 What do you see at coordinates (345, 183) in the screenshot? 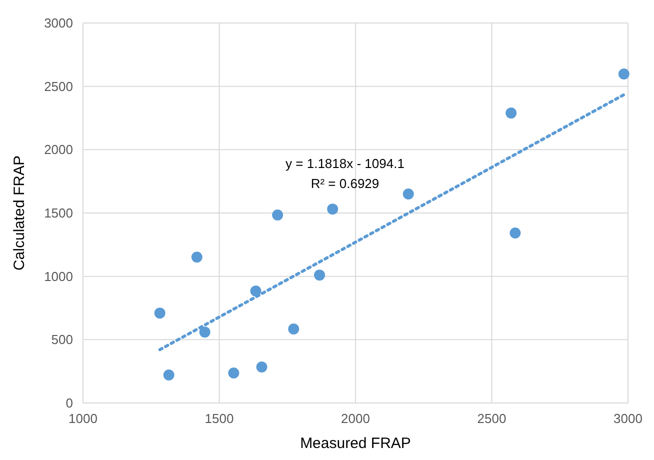
I see `annotation: R² = 0.6929` at bounding box center [345, 183].